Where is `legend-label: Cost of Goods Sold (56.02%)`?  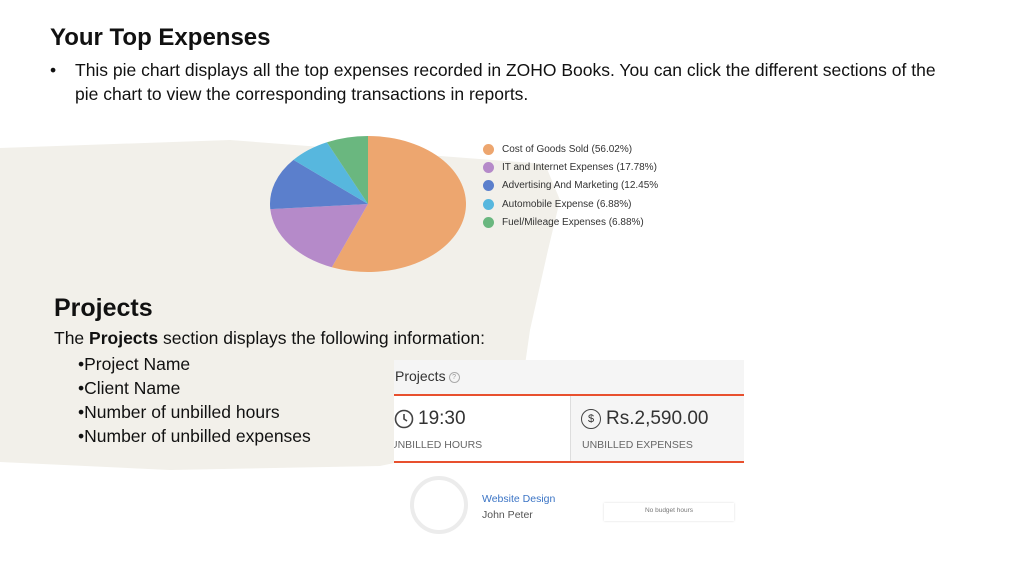 legend-label: Cost of Goods Sold (56.02%) is located at coordinates (567, 149).